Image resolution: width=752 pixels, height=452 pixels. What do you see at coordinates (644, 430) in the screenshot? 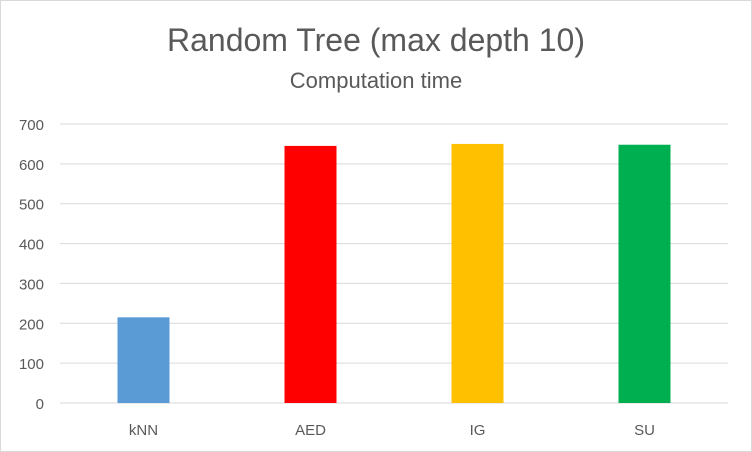
I see `x-tick-label: SU` at bounding box center [644, 430].